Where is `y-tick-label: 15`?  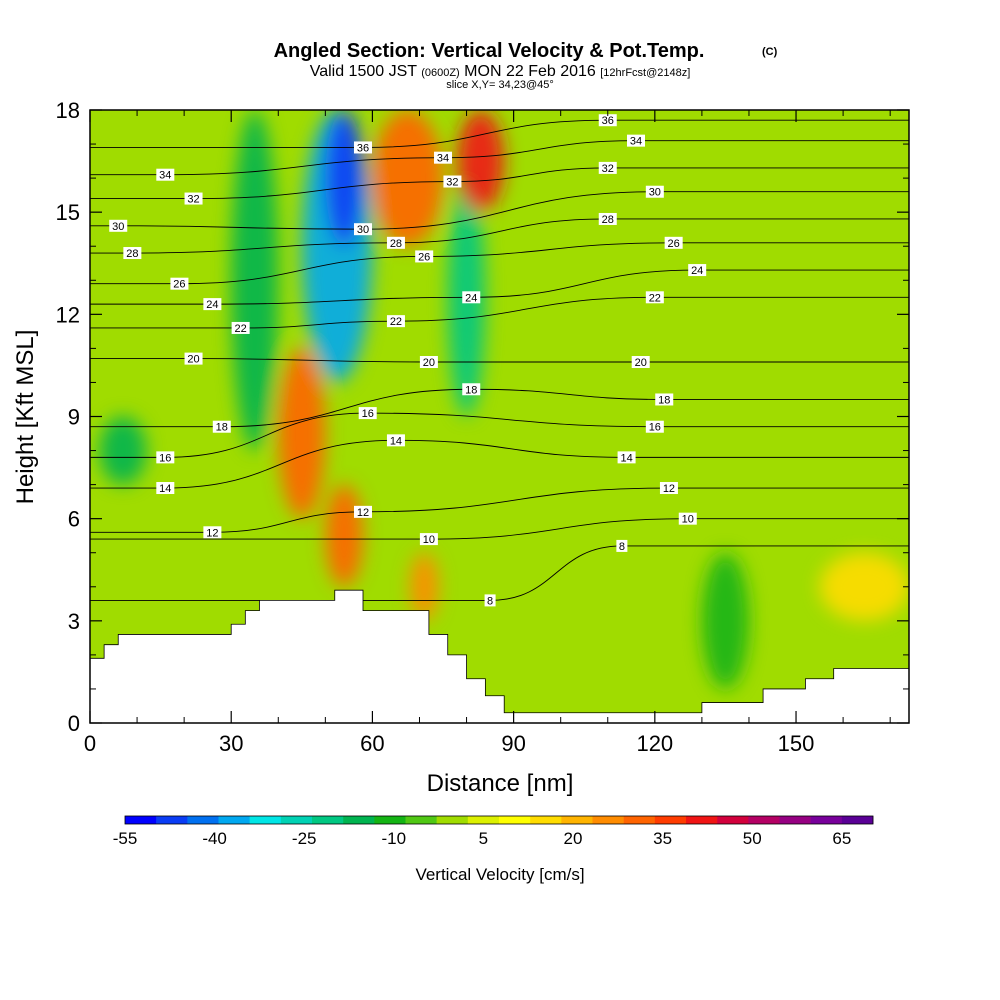 y-tick-label: 15 is located at coordinates (68, 212).